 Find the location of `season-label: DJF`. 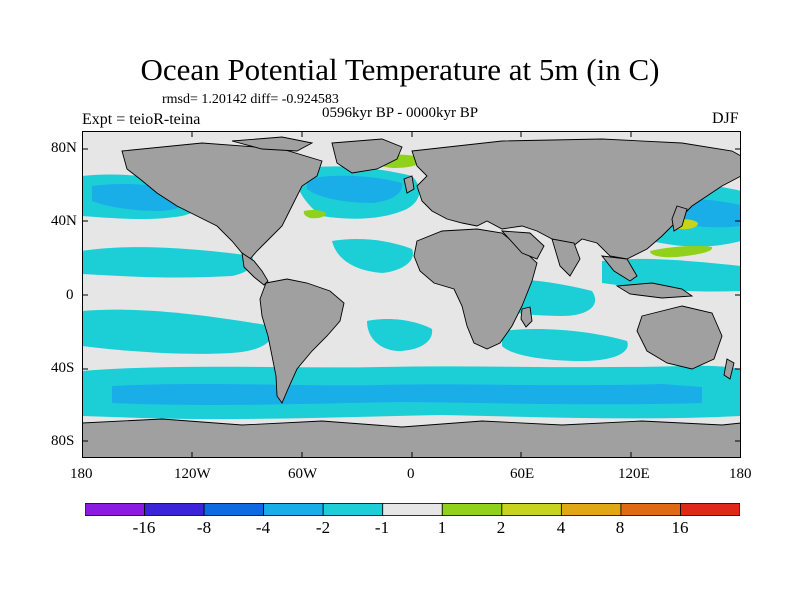

season-label: DJF is located at coordinates (725, 118).